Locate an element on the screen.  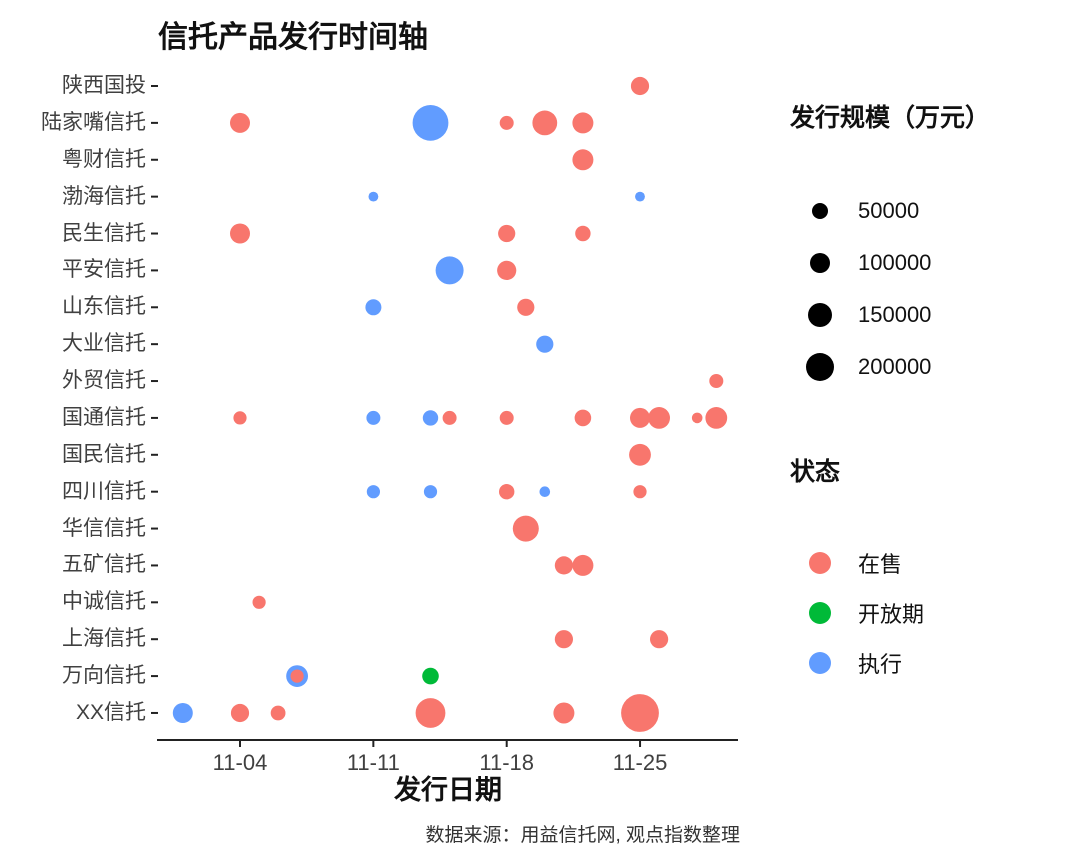
y-tick-label: 渤海信托 is located at coordinates (104, 196).